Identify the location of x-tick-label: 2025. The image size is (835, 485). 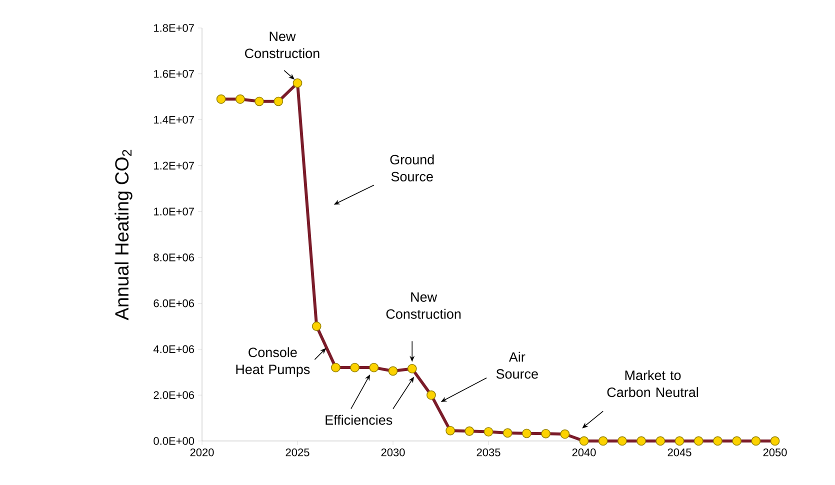
(298, 452).